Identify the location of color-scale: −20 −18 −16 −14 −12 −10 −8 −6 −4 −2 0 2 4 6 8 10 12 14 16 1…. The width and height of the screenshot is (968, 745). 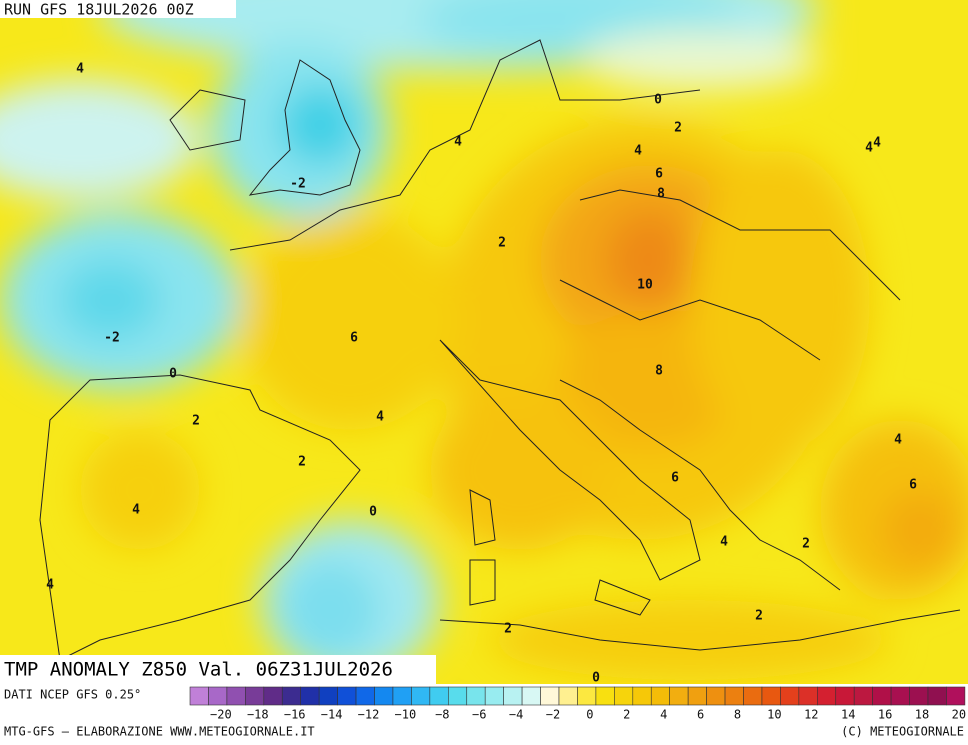
(577, 704).